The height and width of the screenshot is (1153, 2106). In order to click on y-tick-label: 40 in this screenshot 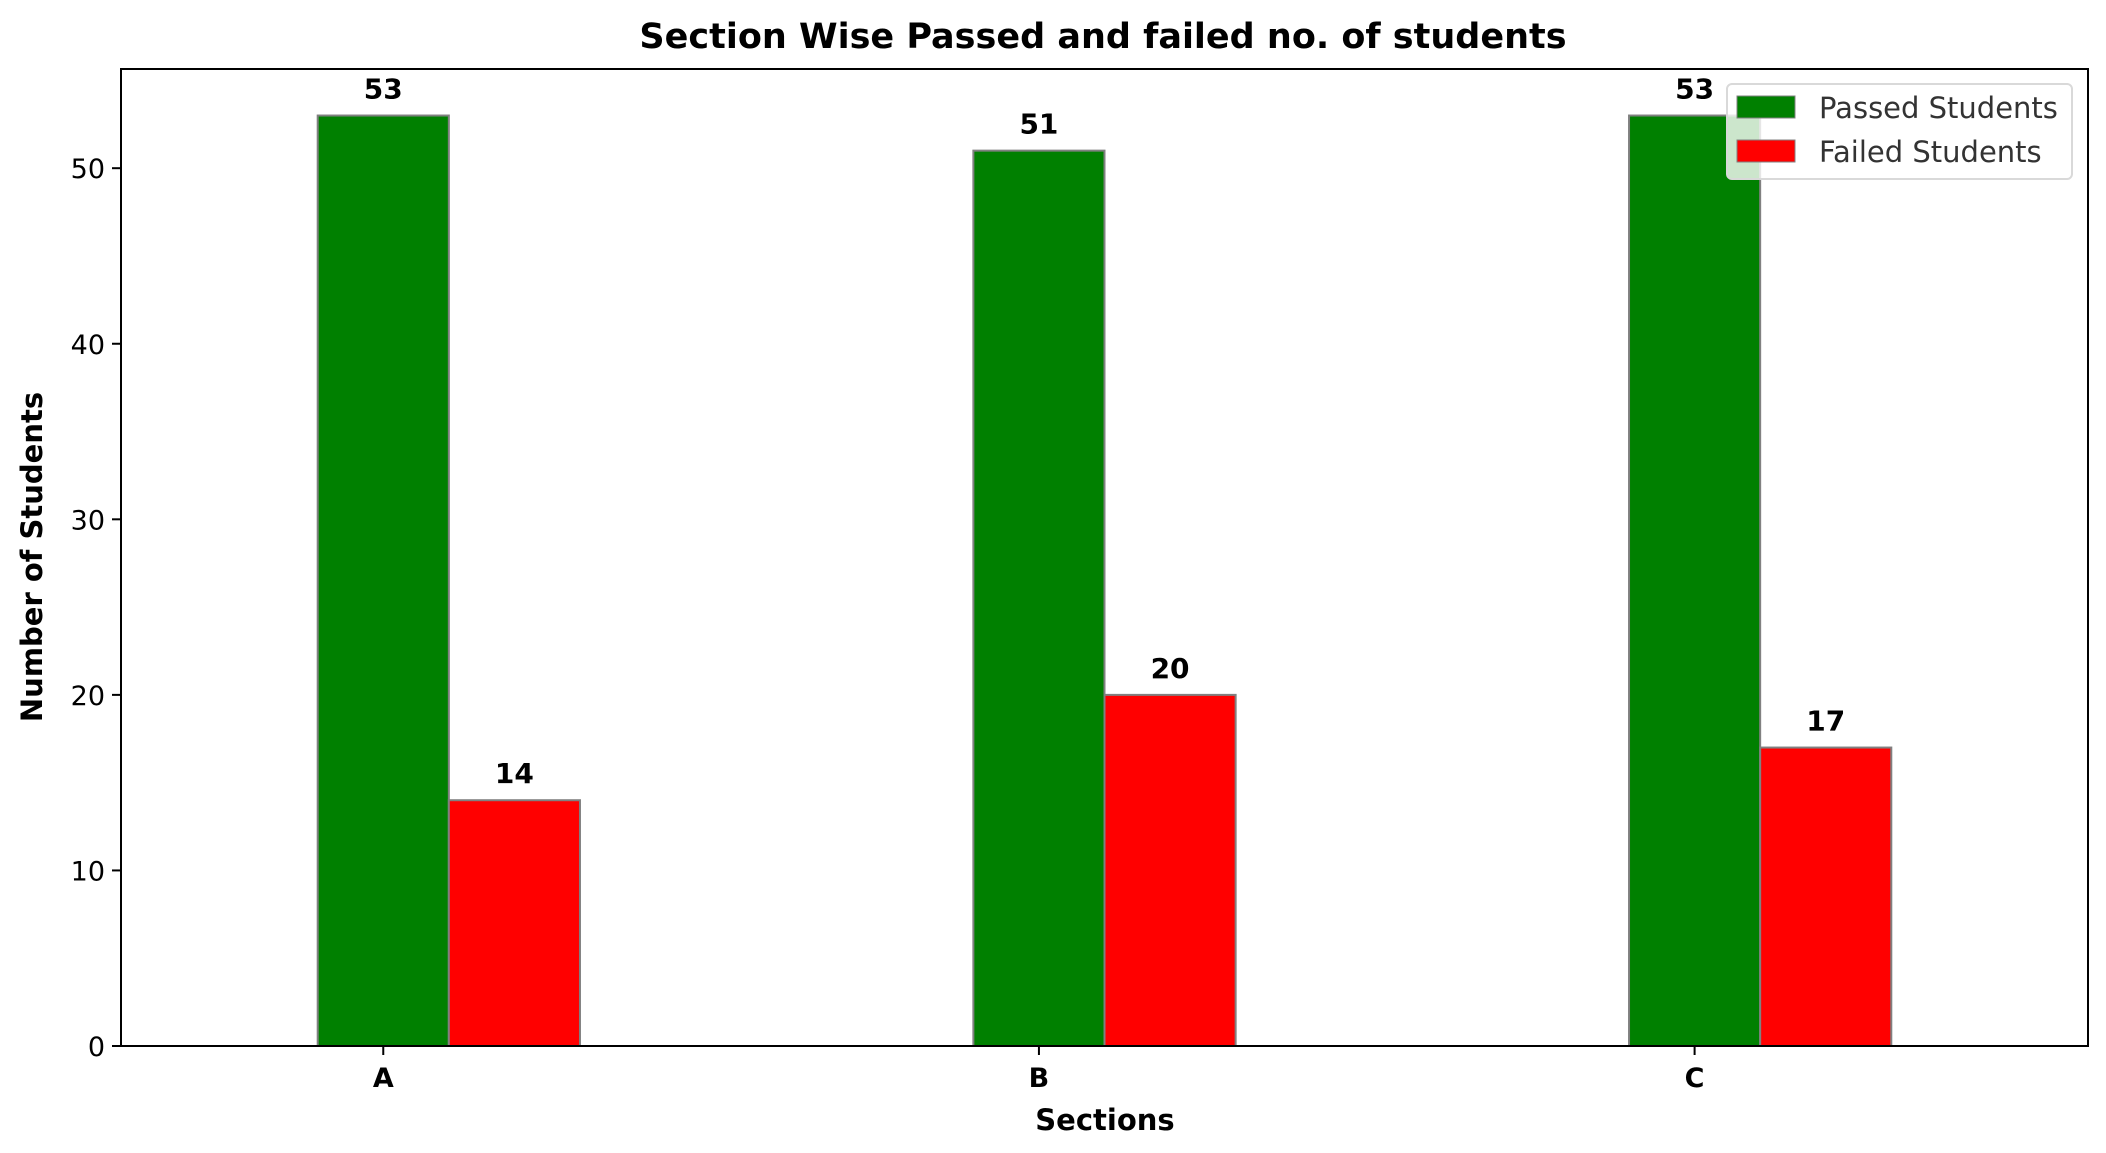, I will do `click(88, 345)`.